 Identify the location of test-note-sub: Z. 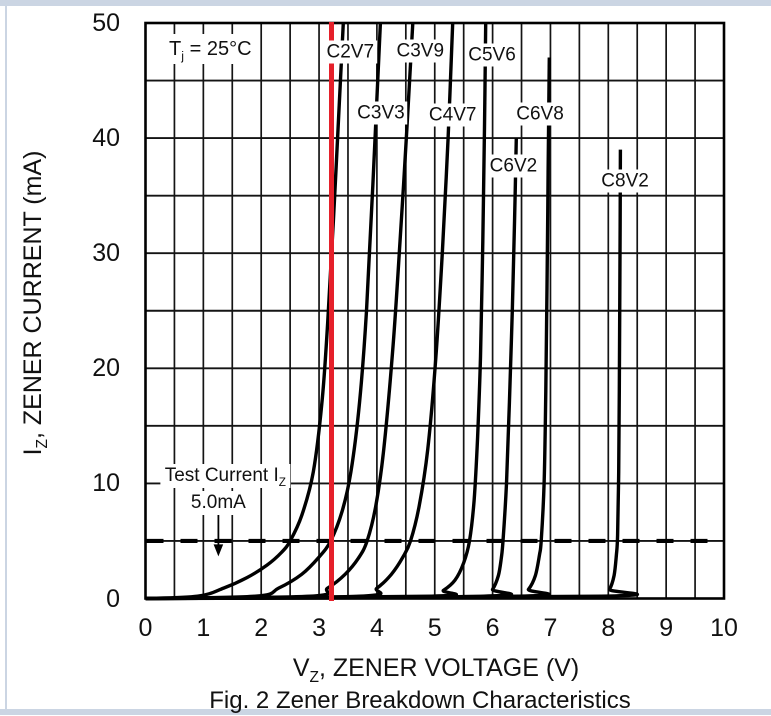
(282, 483).